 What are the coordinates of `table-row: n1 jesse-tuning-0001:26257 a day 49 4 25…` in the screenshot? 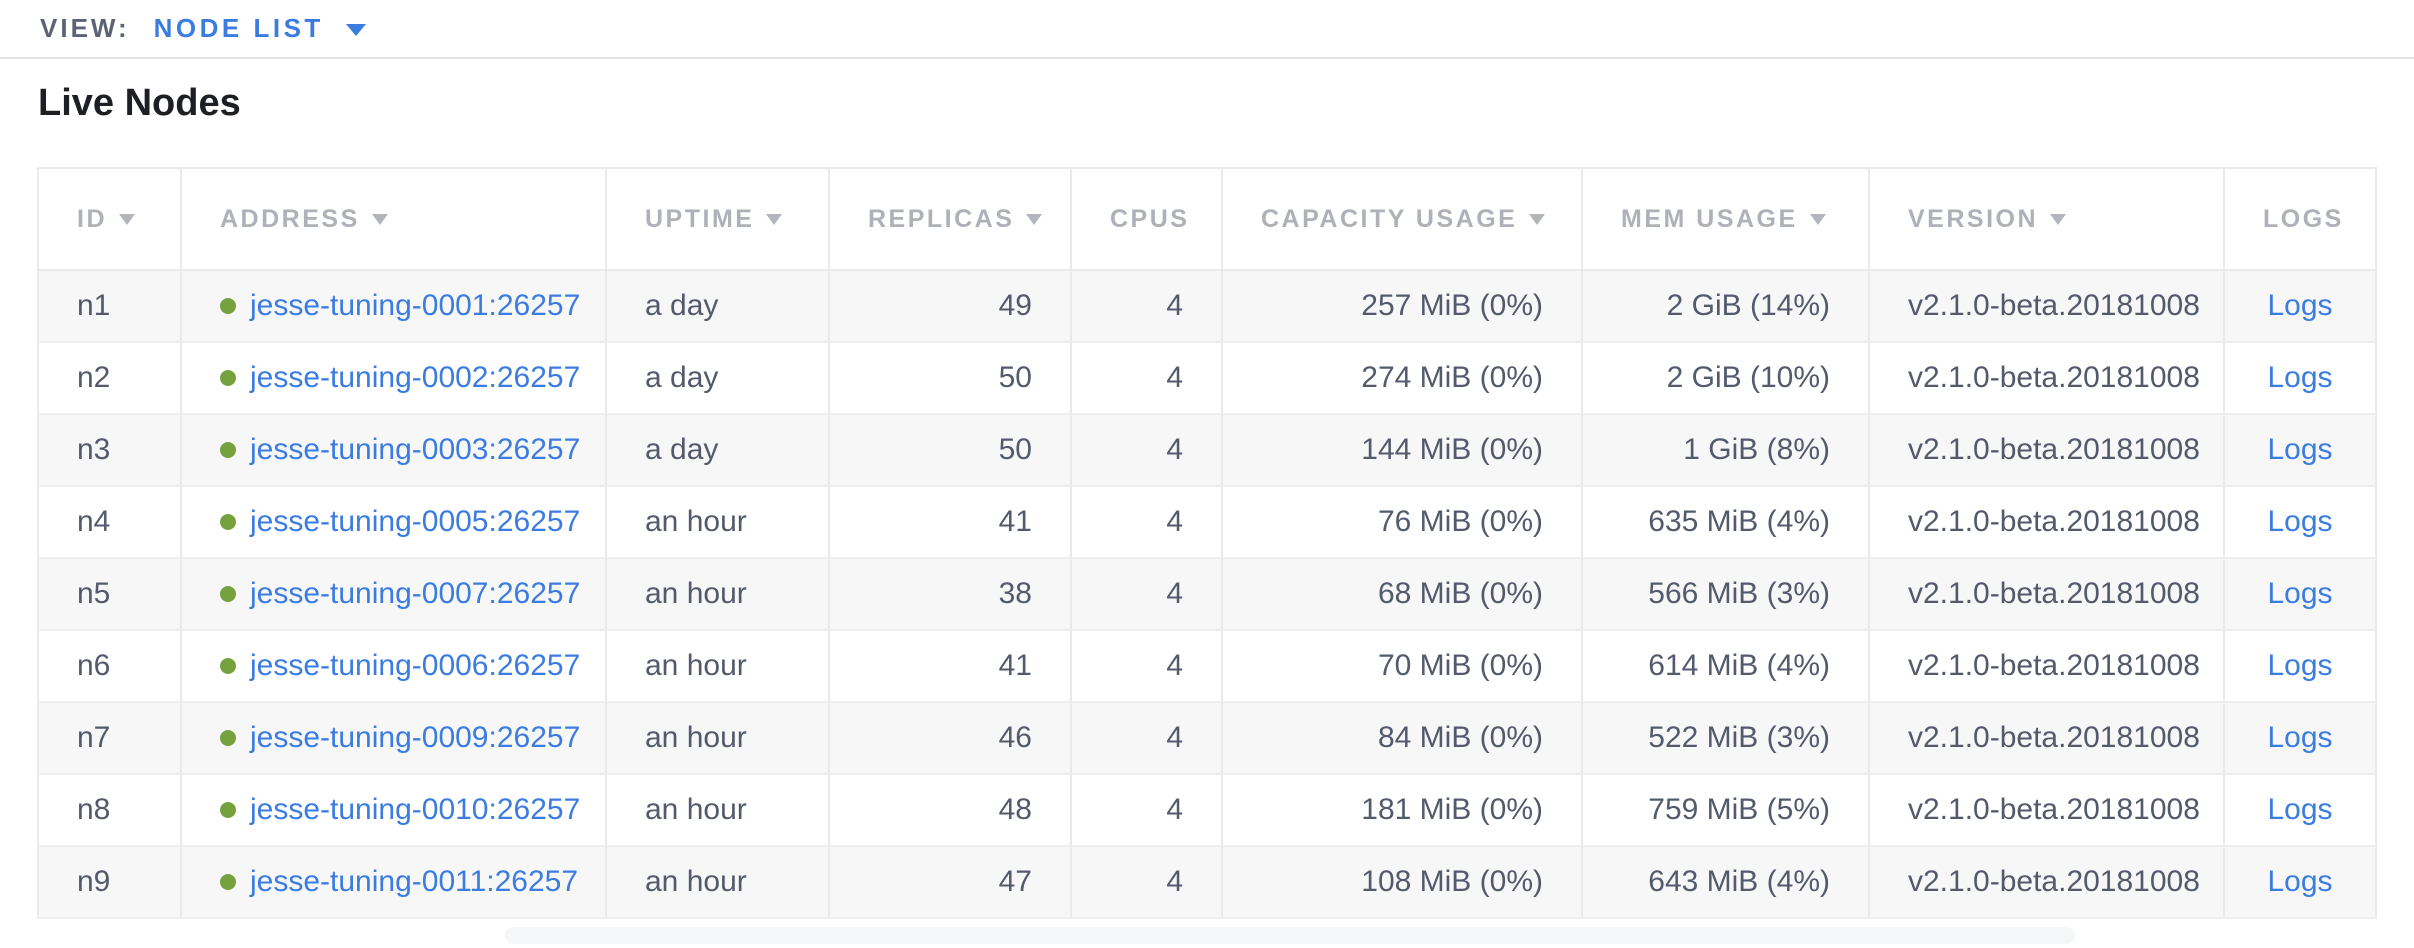 It's located at (1207, 306).